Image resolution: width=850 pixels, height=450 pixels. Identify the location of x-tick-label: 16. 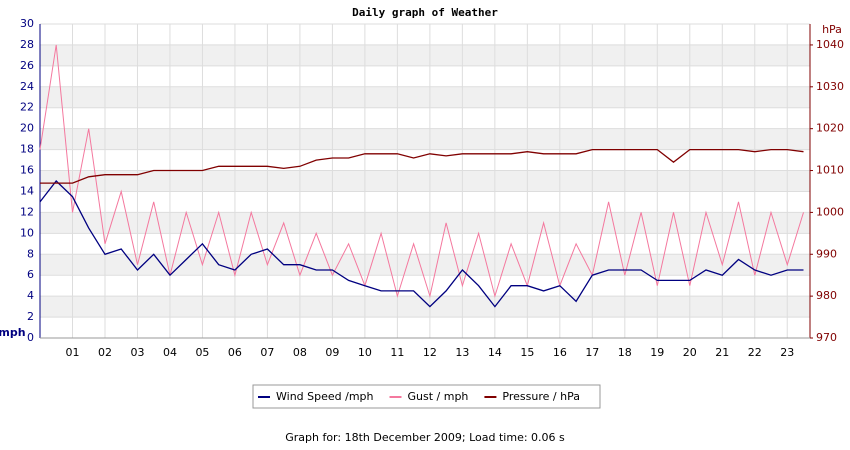
(560, 352).